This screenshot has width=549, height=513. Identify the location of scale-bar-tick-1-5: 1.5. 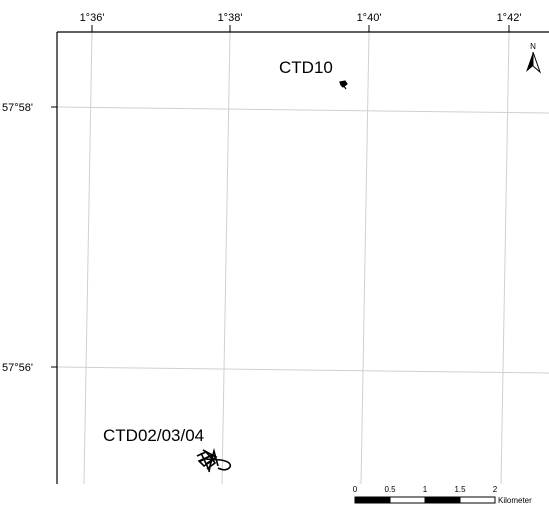
(460, 489).